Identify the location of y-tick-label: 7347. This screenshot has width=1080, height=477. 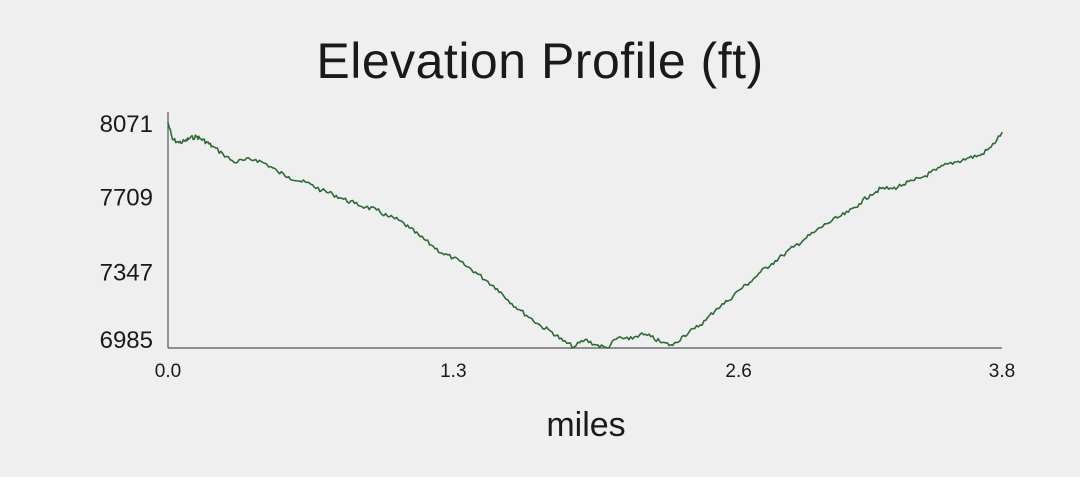
(126, 273).